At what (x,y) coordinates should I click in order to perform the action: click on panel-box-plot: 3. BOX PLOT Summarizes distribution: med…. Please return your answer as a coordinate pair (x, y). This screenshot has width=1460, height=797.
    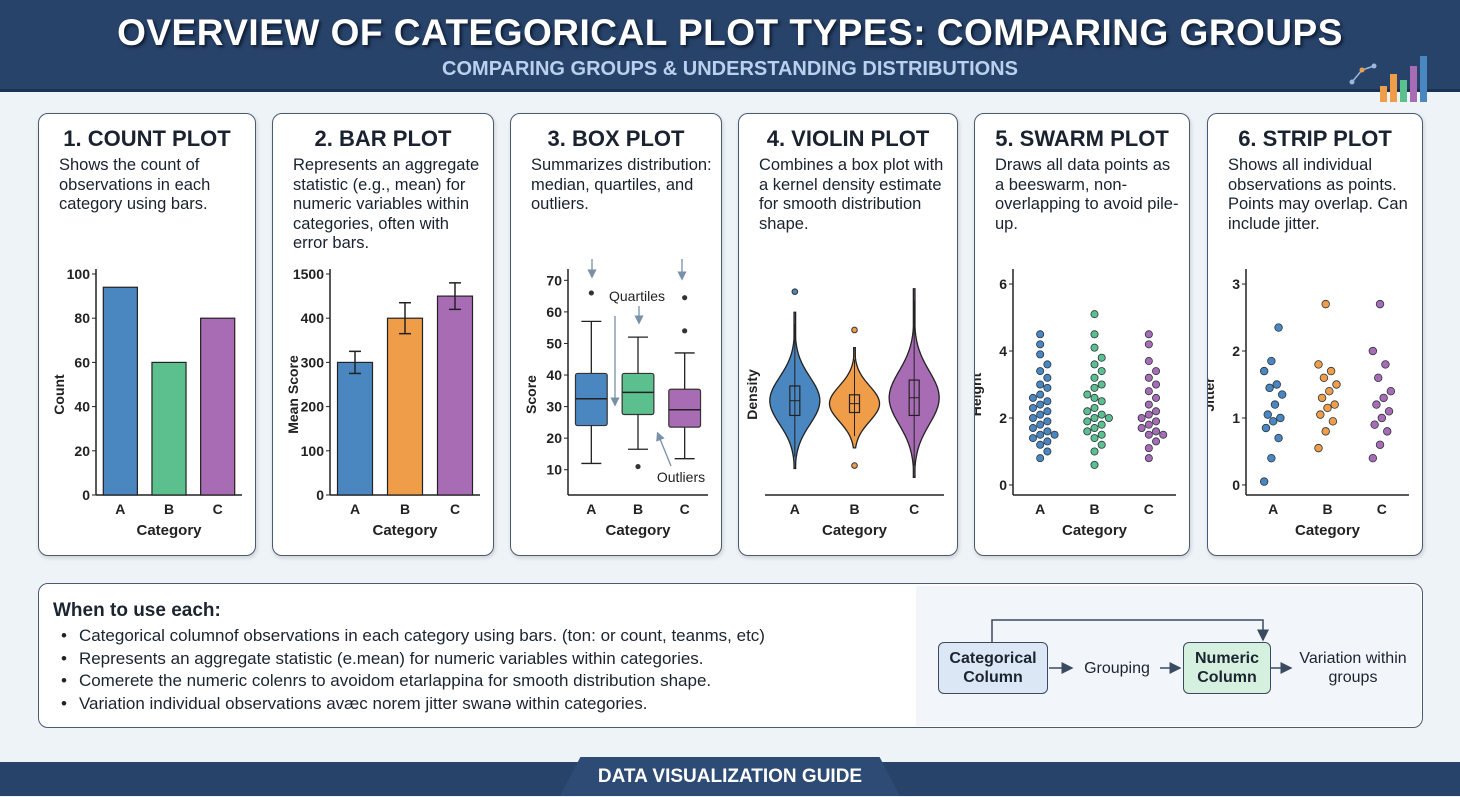
    Looking at the image, I should click on (616, 334).